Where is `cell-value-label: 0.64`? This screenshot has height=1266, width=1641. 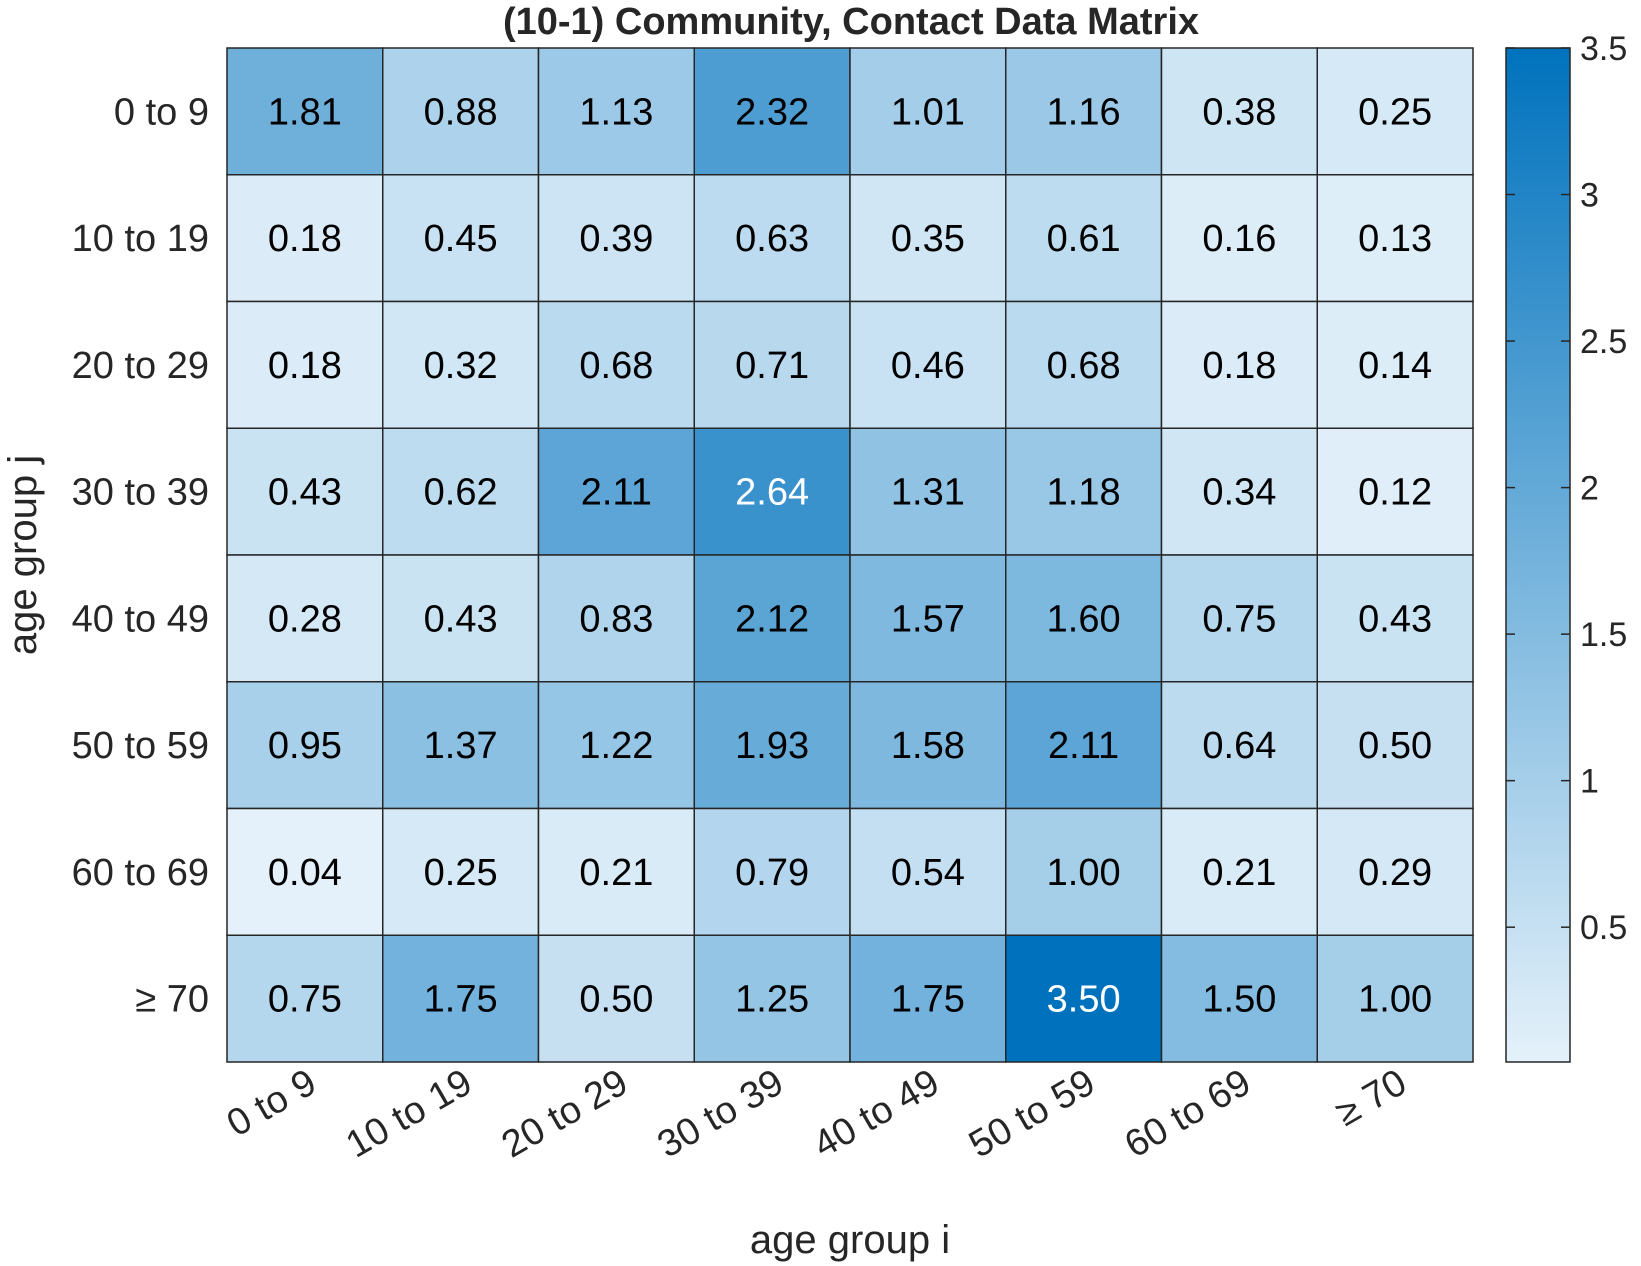 cell-value-label: 0.64 is located at coordinates (1239, 746).